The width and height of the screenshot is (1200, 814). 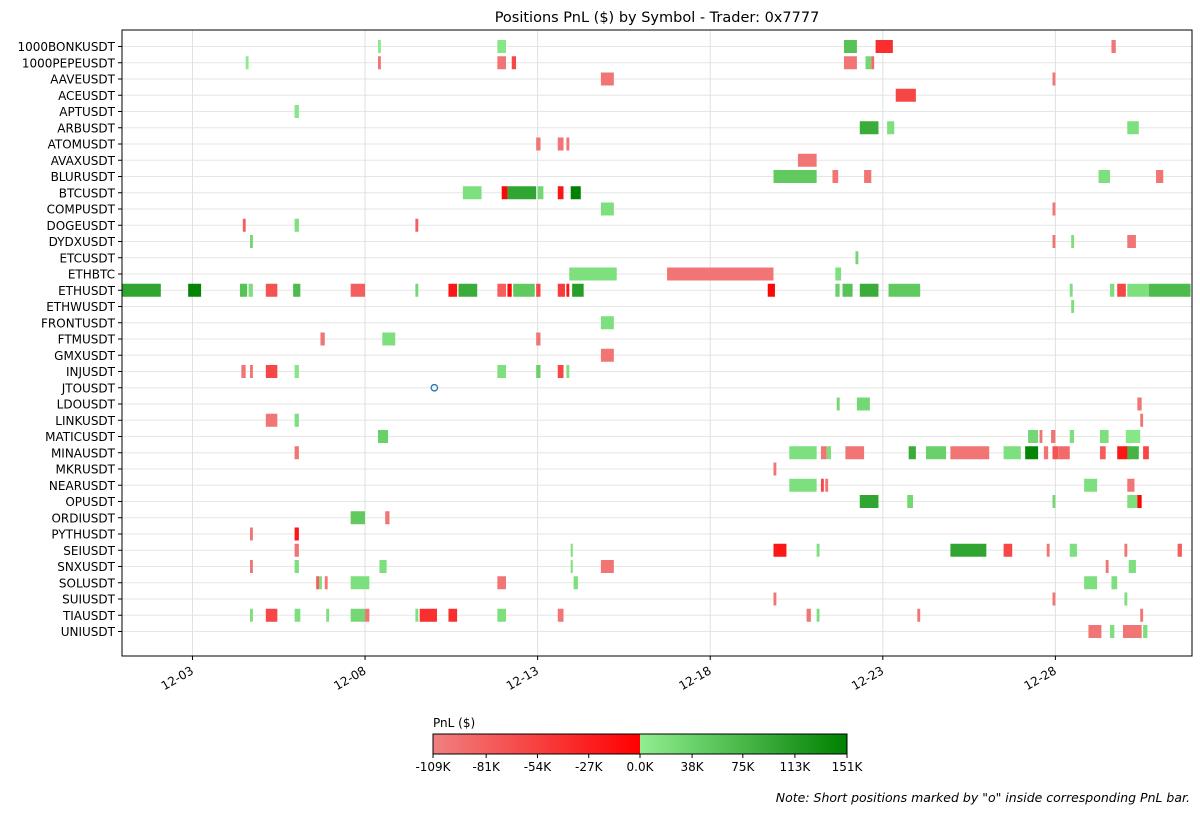 I want to click on y-tick-label: 1000BONKUSDT, so click(x=67, y=47).